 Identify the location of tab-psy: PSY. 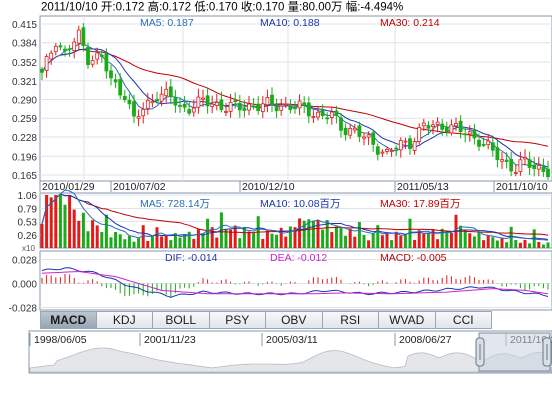
(237, 320).